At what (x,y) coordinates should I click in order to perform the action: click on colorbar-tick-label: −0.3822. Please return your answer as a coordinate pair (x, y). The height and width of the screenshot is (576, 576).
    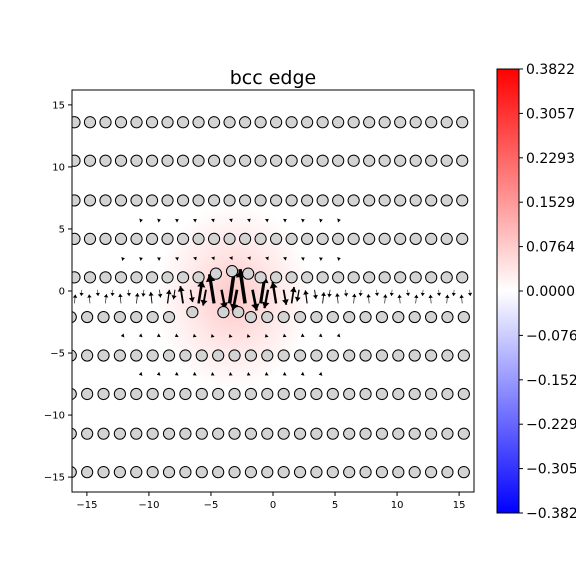
    Looking at the image, I should click on (551, 514).